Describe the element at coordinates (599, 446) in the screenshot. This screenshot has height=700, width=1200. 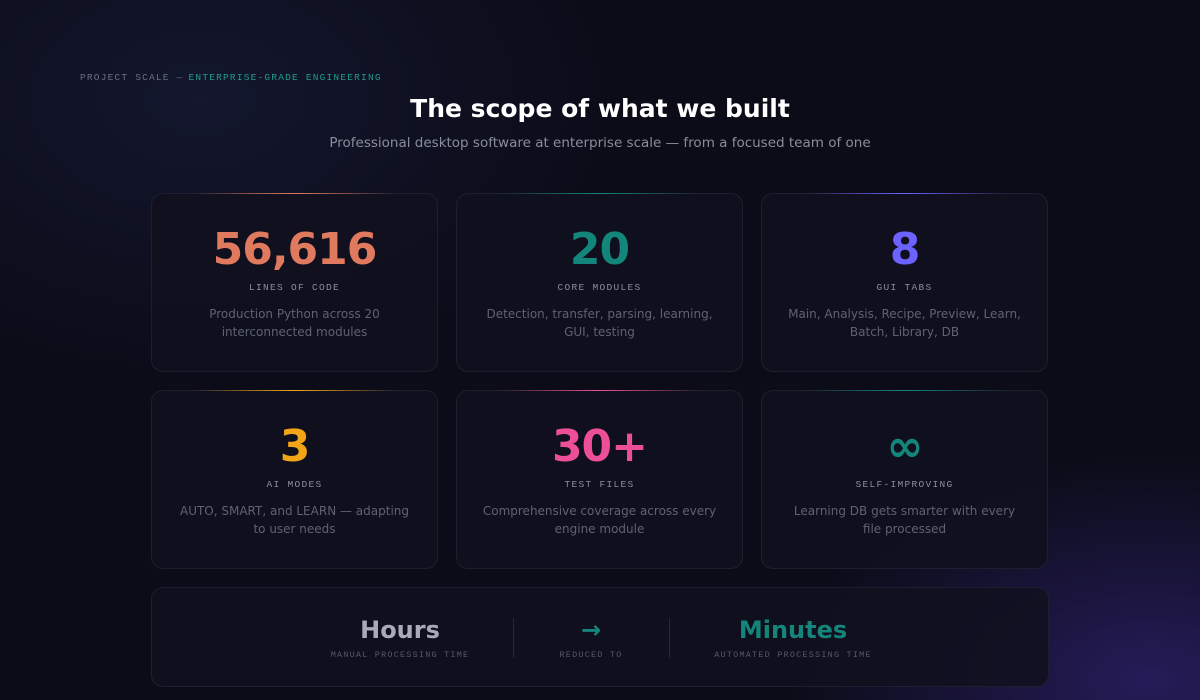
I see `stat-value: 30+` at that location.